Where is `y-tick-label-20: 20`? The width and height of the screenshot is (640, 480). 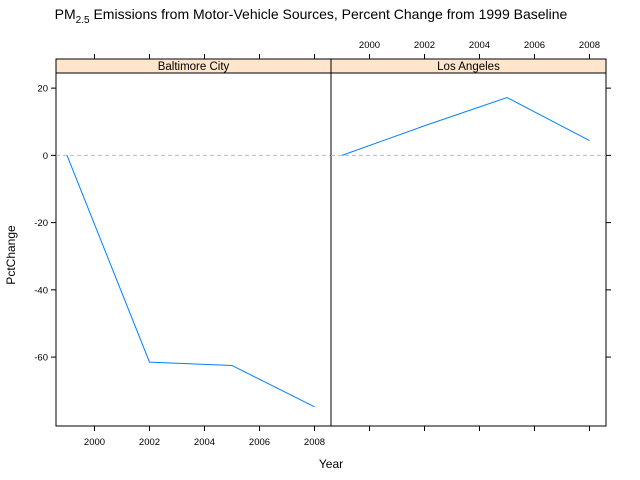
y-tick-label-20: 20 is located at coordinates (42, 89).